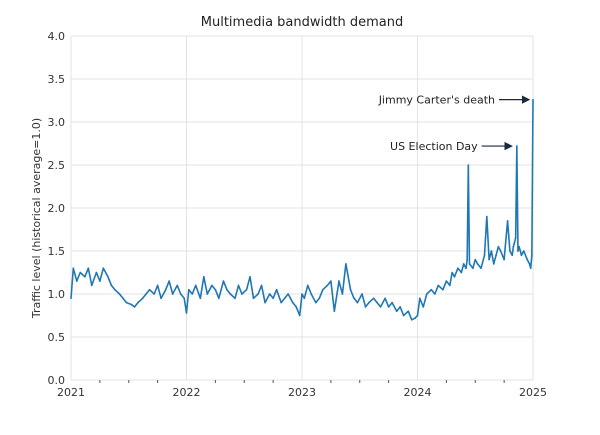  What do you see at coordinates (454, 123) in the screenshot?
I see `annotation-layer: Jimmy Carter's death US Election Day` at bounding box center [454, 123].